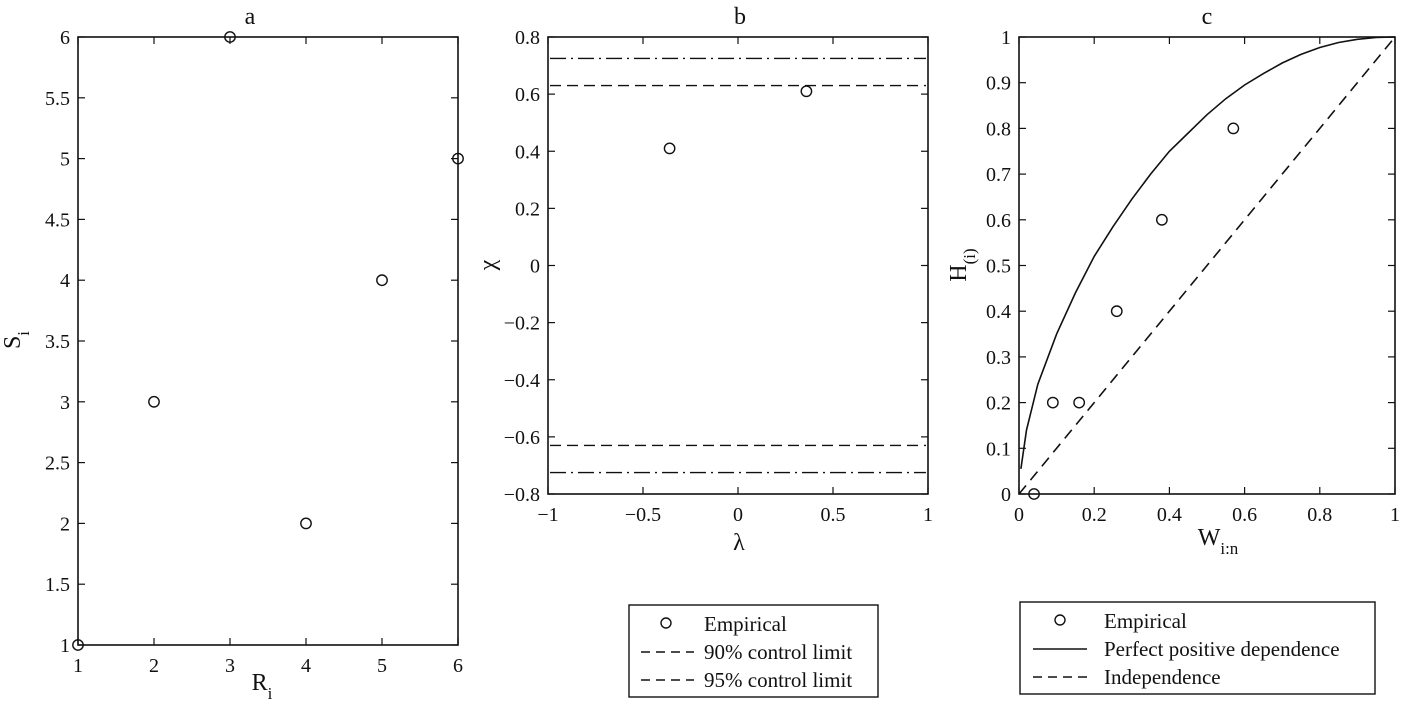 The width and height of the screenshot is (1403, 702). I want to click on panel-b-ytick-label: 0, so click(535, 267).